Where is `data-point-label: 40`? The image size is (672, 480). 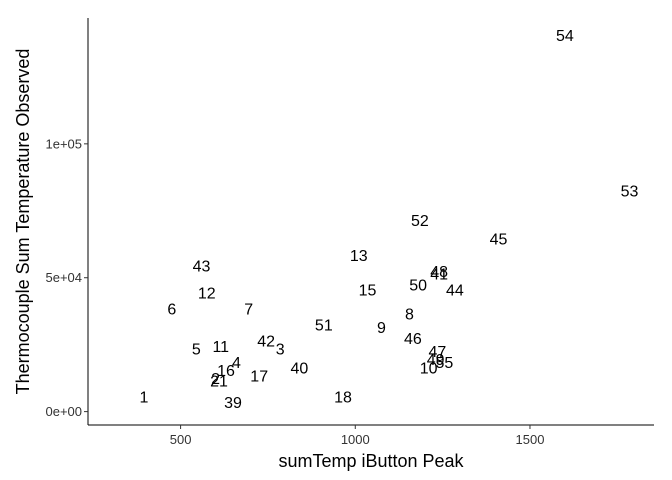 data-point-label: 40 is located at coordinates (299, 368).